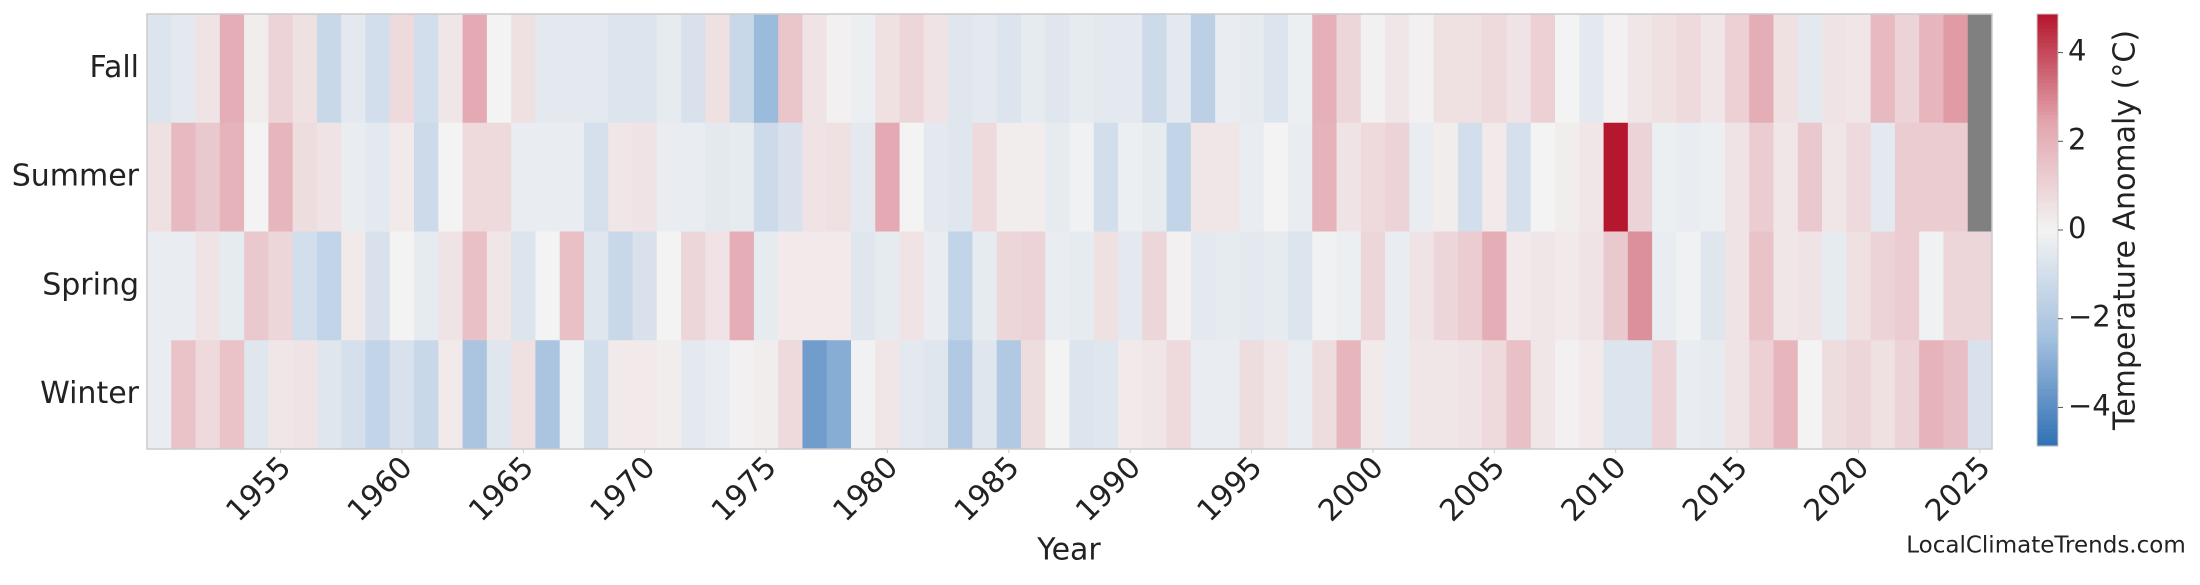 The image size is (2200, 585). What do you see at coordinates (76, 176) in the screenshot?
I see `y-tick-label: Summer` at bounding box center [76, 176].